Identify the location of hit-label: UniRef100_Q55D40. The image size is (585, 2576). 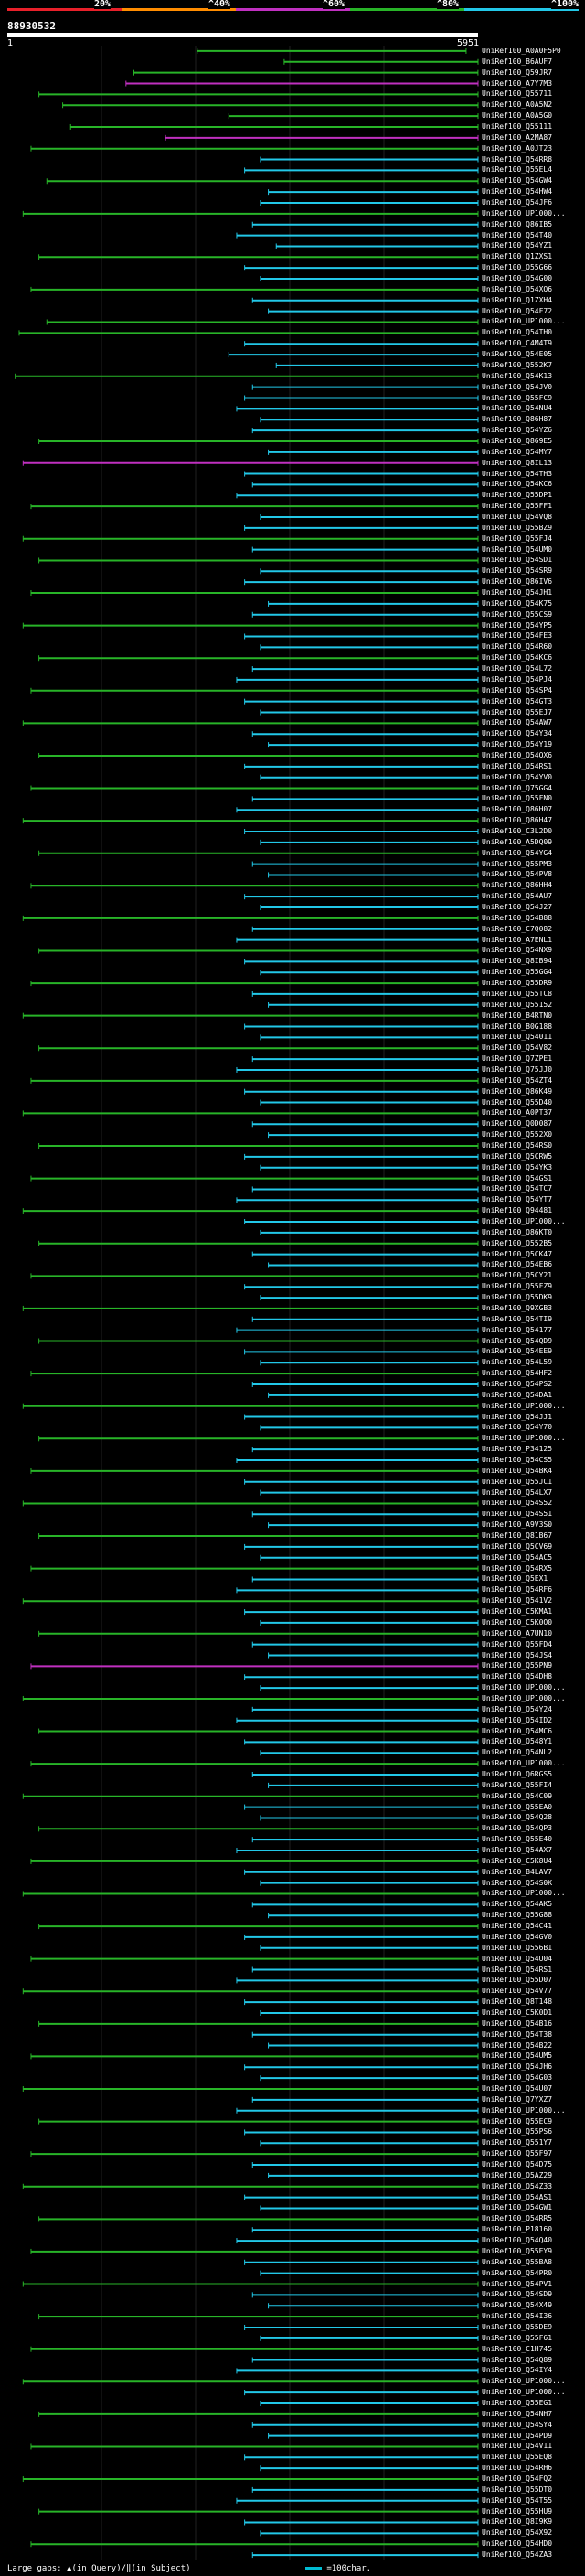
(517, 1102).